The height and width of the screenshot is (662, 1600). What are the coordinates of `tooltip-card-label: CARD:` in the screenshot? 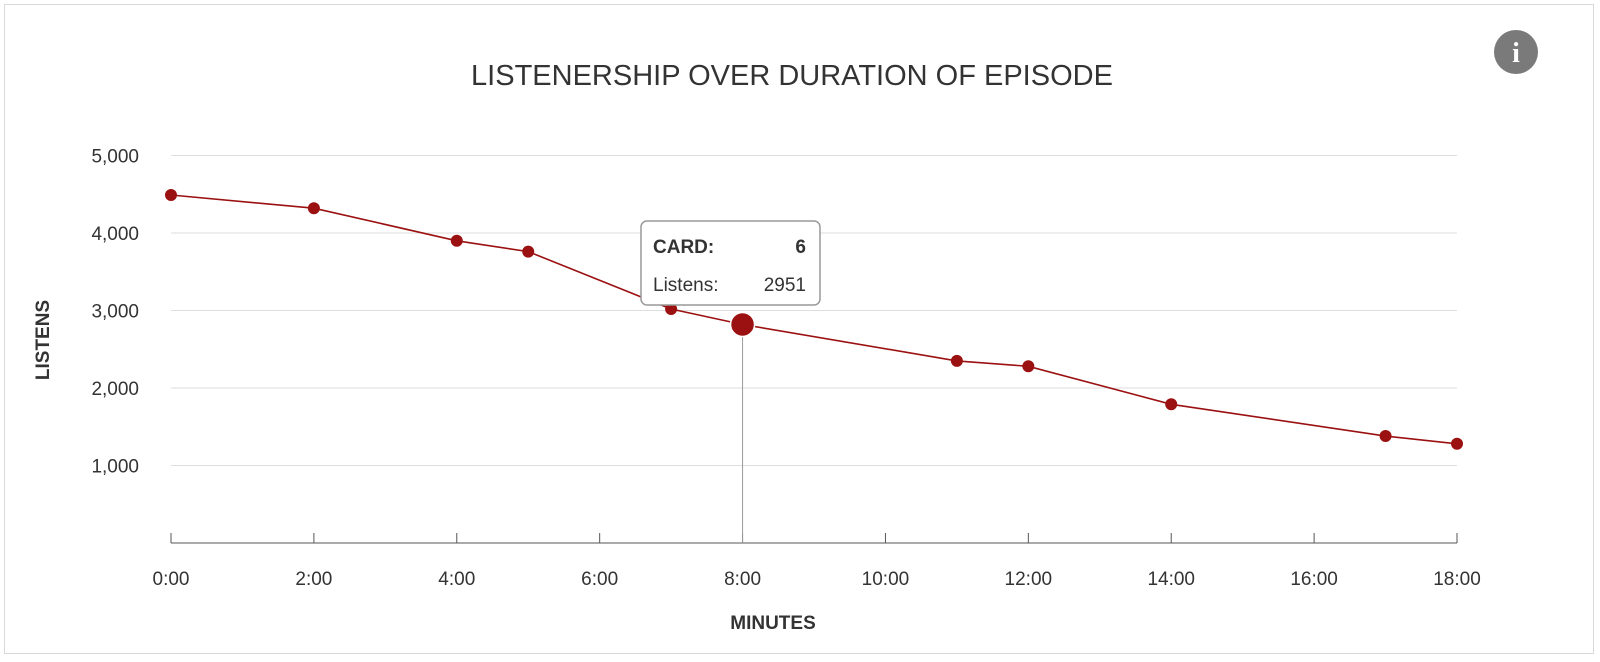 It's located at (683, 247).